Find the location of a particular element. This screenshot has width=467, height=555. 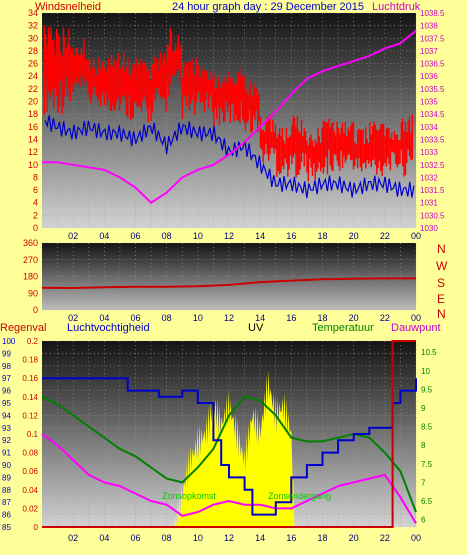

wind-speed-tick: 22 is located at coordinates (33, 89).